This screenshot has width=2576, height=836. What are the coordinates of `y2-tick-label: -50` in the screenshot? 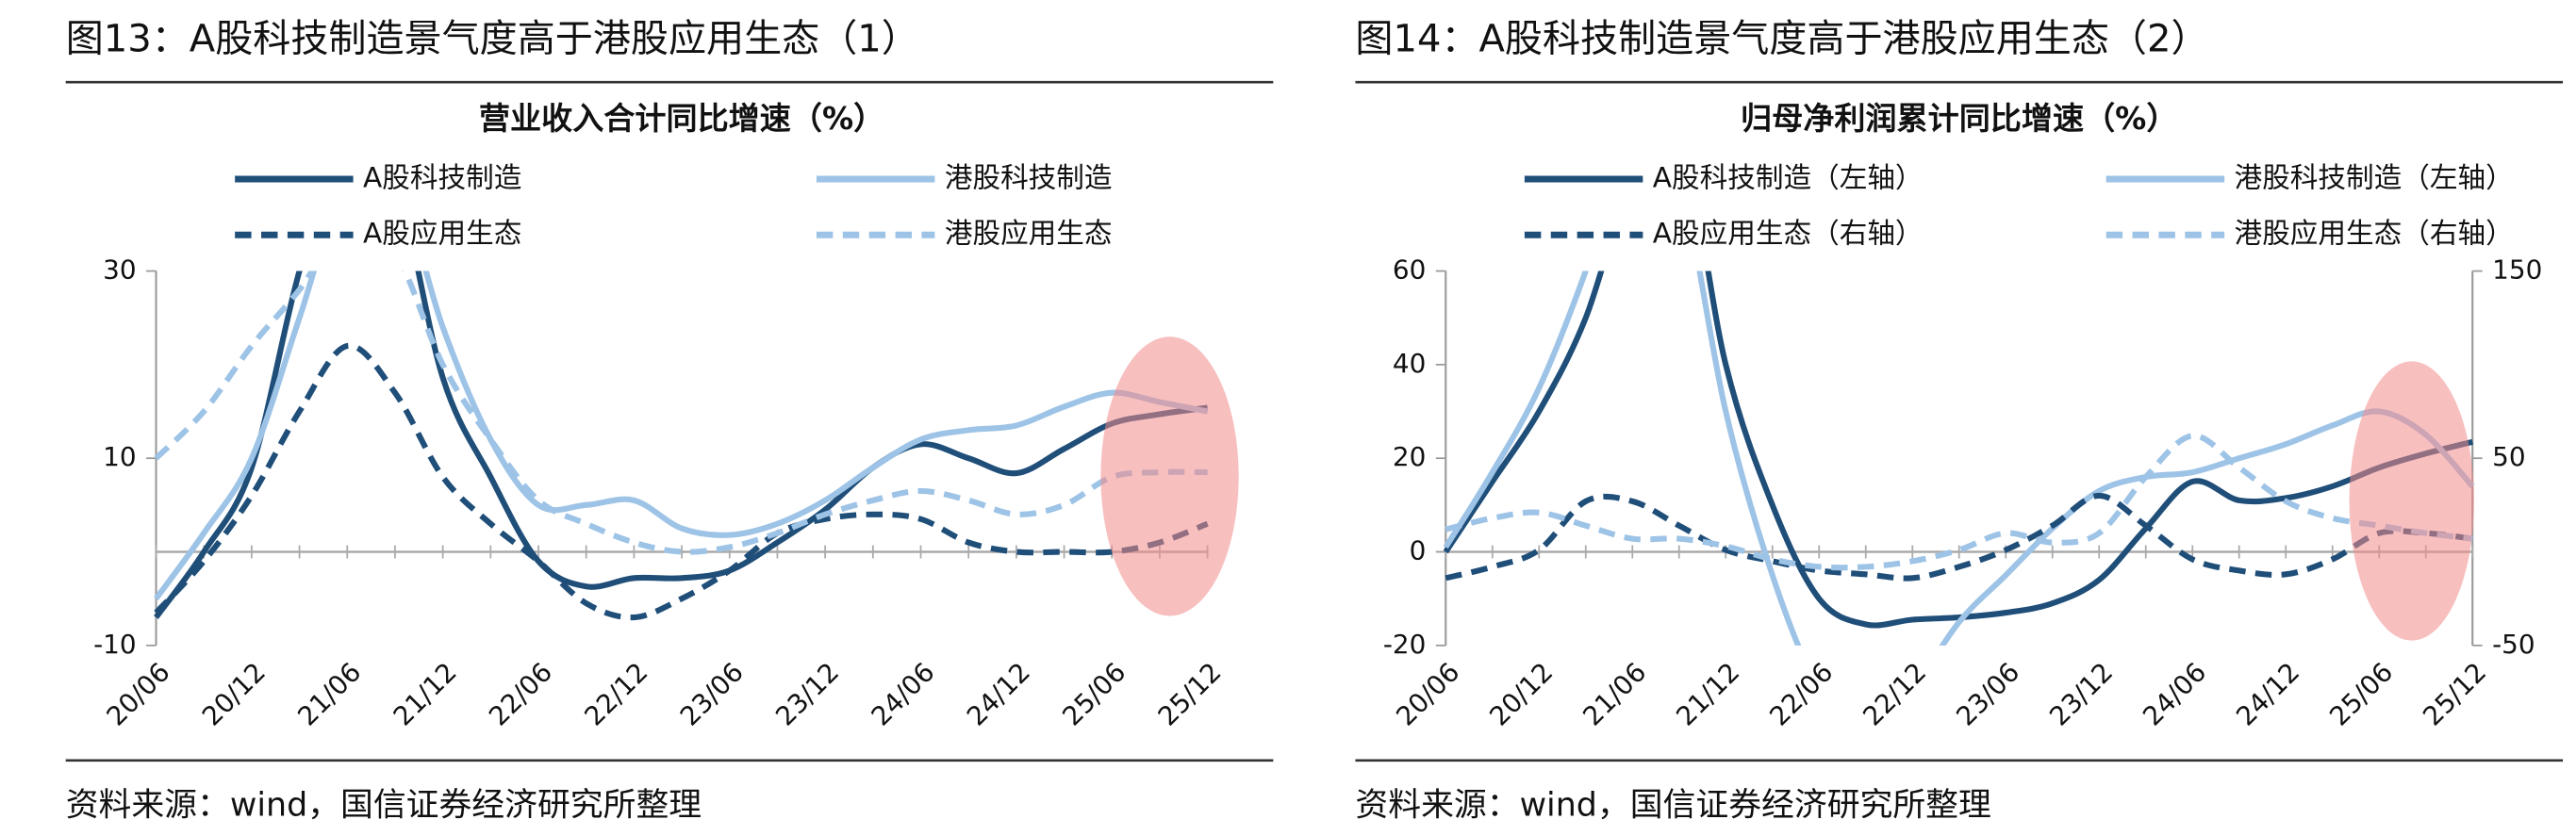 It's located at (2513, 644).